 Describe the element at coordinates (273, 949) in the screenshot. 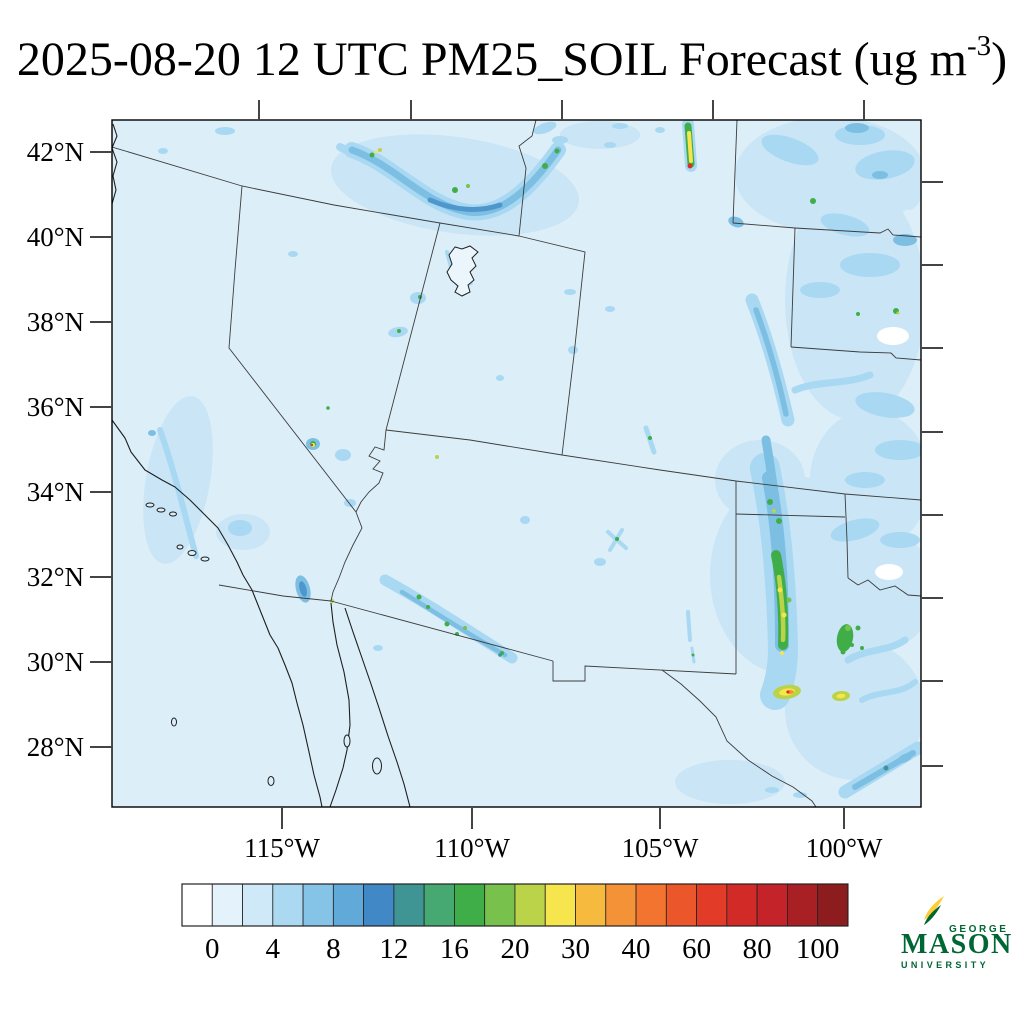

I see `colorbar-label: 4` at that location.